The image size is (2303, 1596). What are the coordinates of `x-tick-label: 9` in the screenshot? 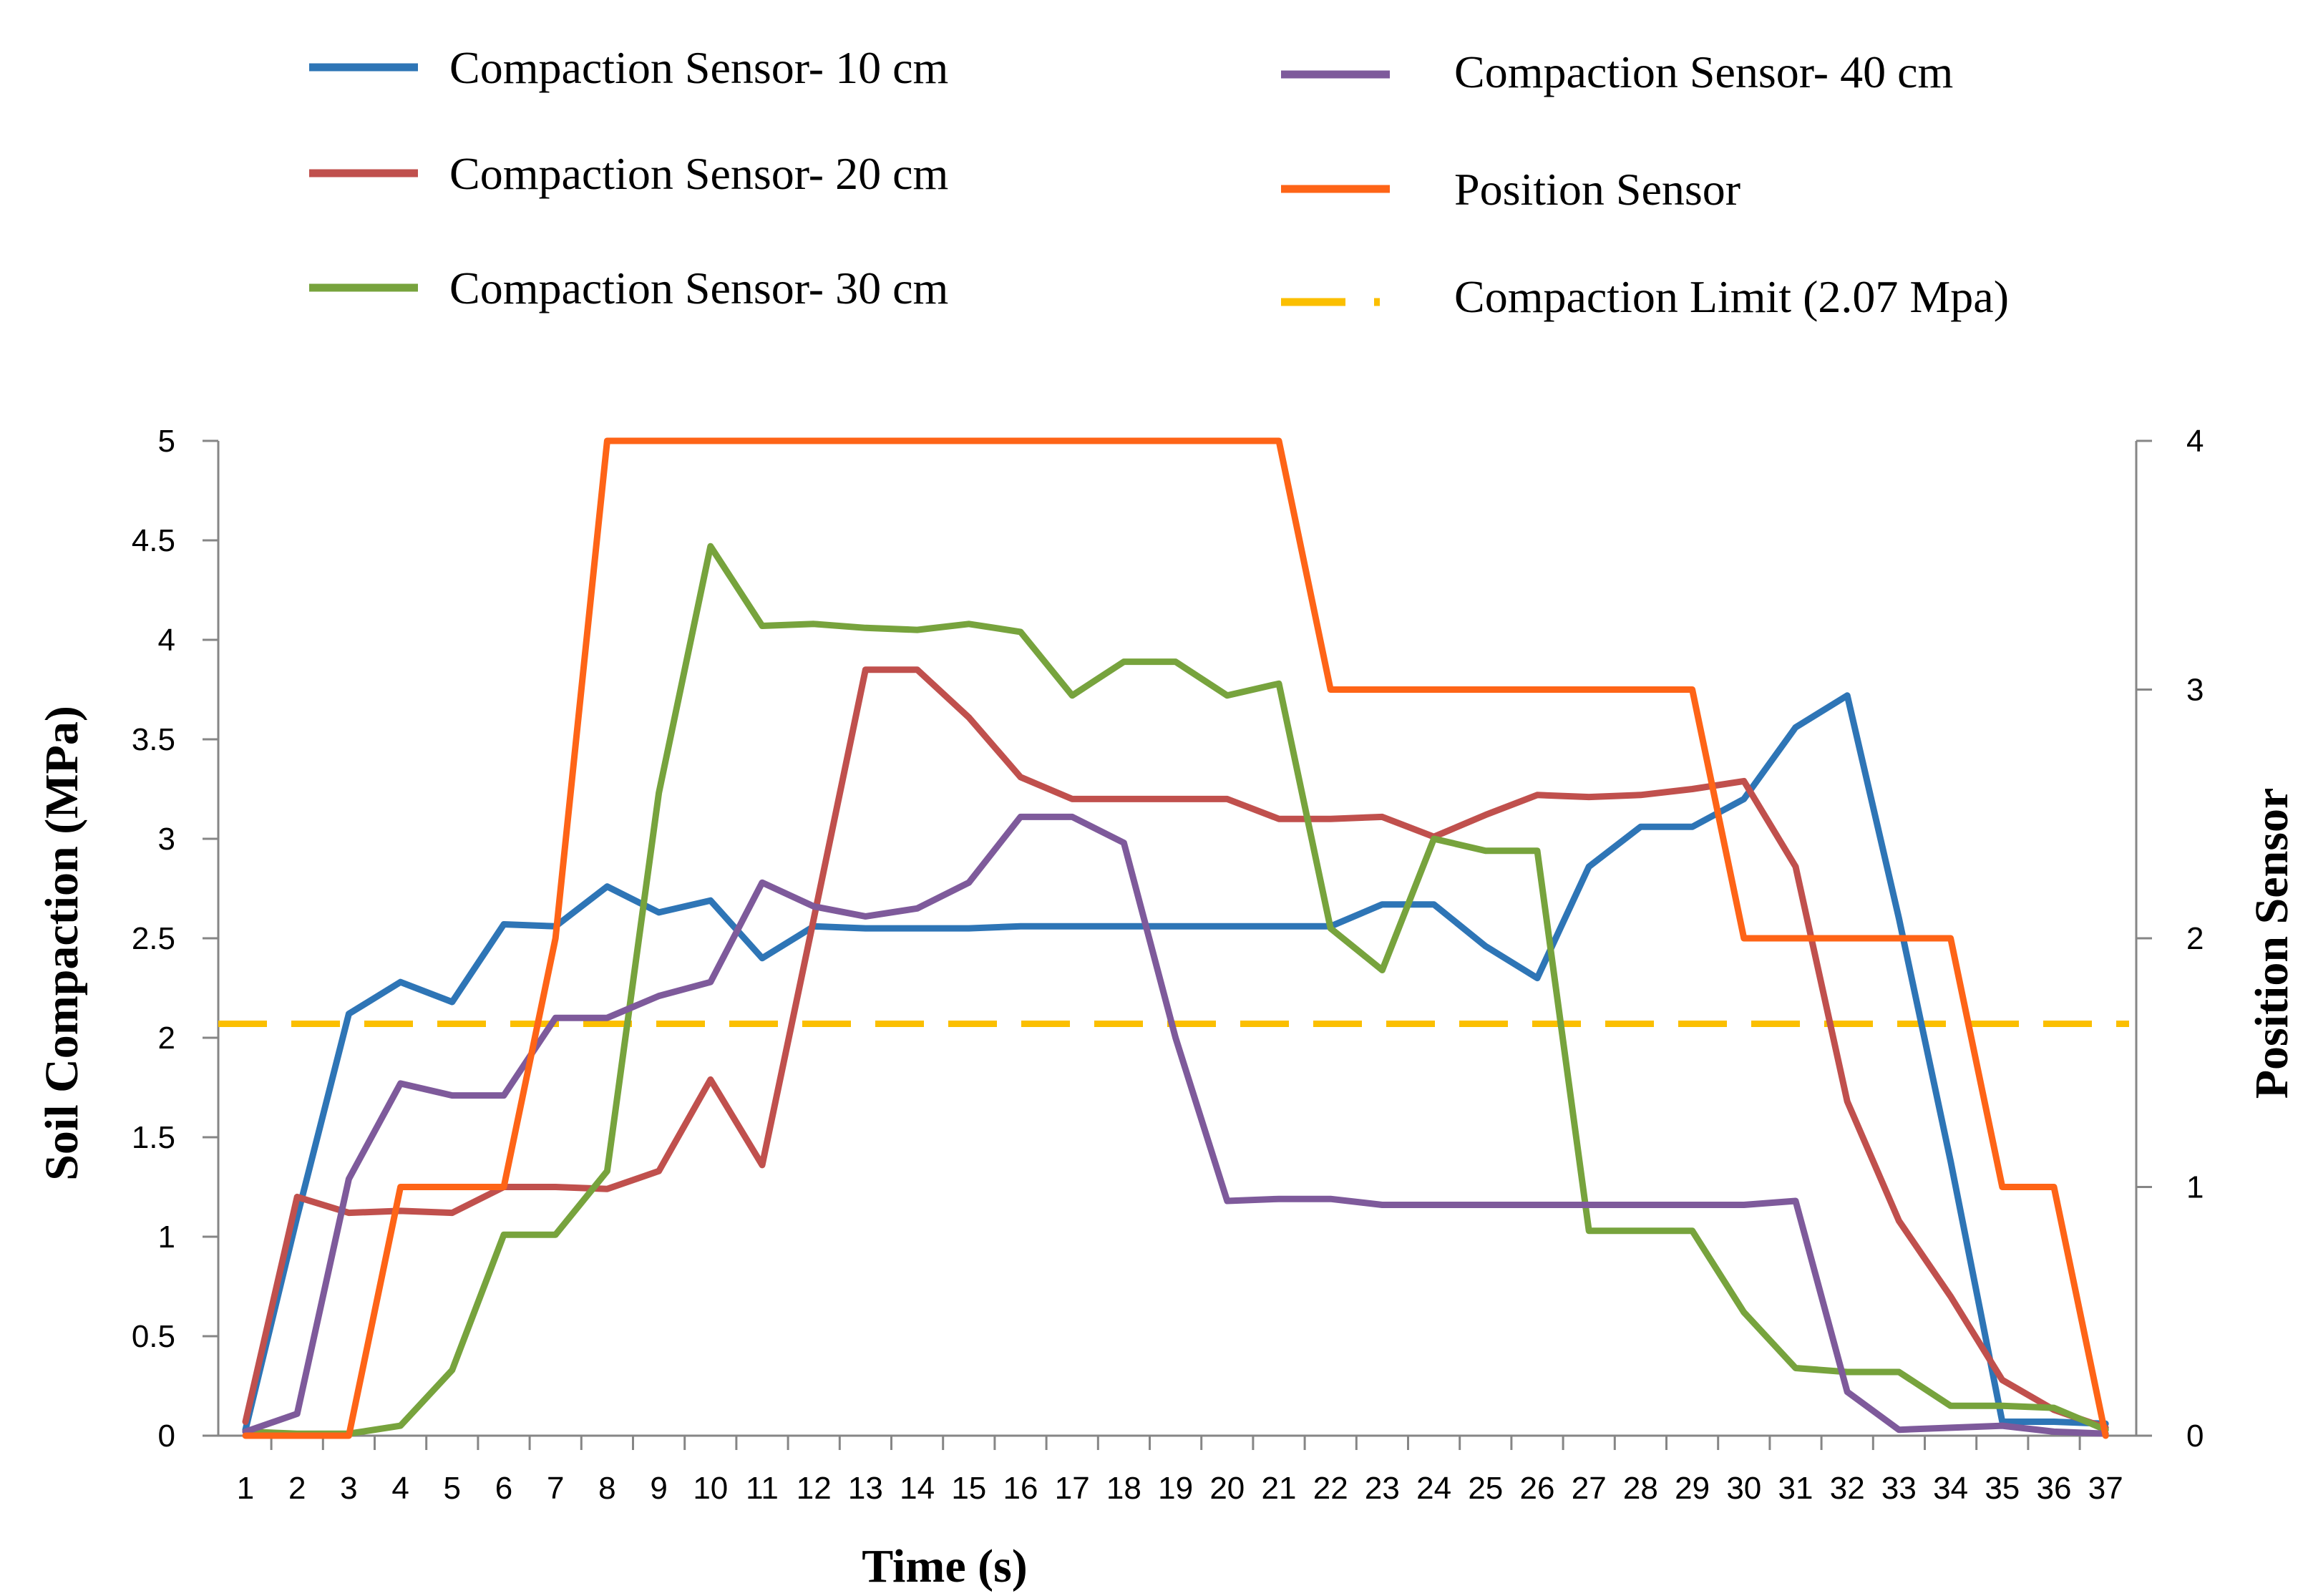 It's located at (658, 1489).